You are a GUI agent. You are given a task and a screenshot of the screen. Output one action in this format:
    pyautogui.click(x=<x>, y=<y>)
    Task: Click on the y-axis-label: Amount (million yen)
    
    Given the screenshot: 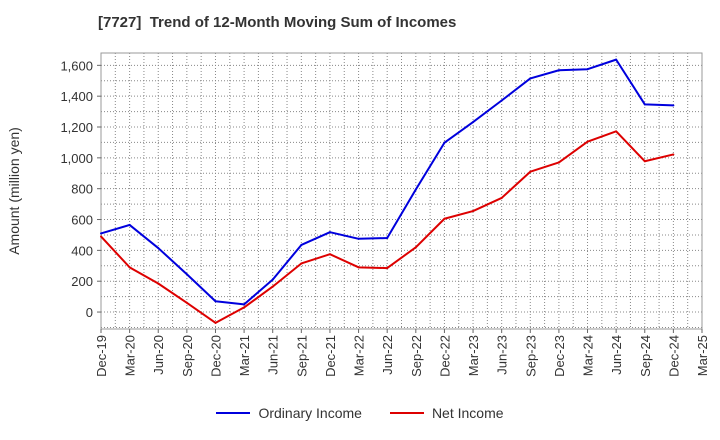 What is the action you would take?
    pyautogui.click(x=14, y=191)
    